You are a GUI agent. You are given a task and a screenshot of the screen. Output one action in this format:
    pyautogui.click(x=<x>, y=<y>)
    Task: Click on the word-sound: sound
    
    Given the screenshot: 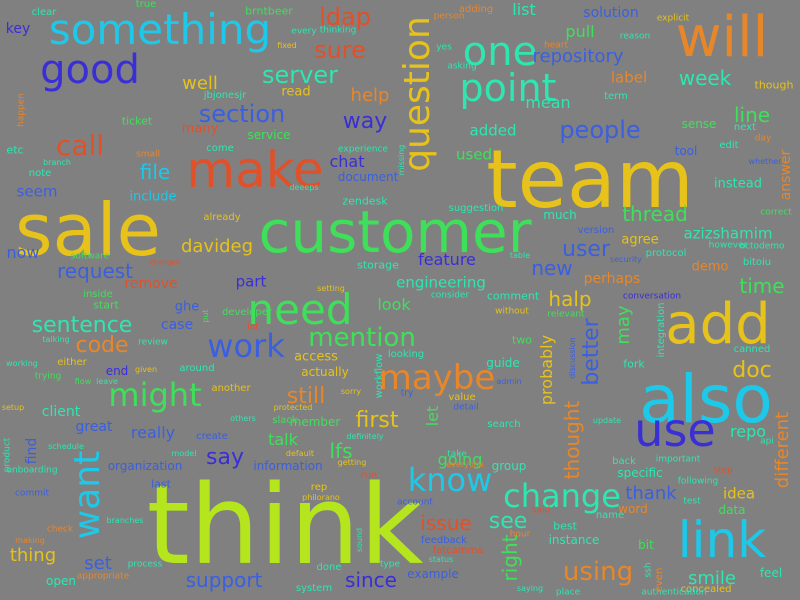 What is the action you would take?
    pyautogui.click(x=359, y=540)
    